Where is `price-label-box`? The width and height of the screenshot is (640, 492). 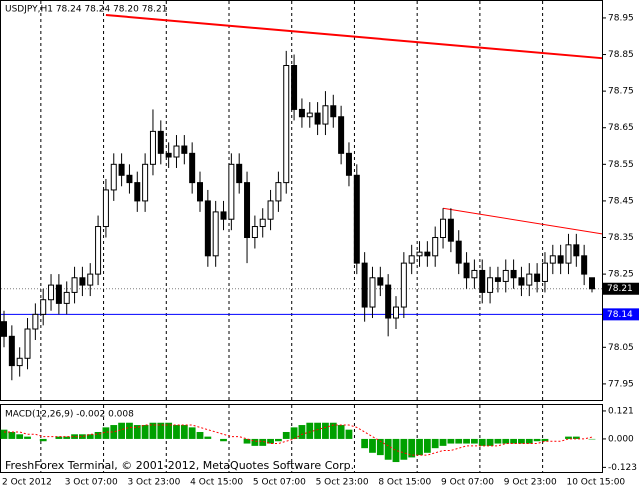
price-label-box is located at coordinates (621, 288).